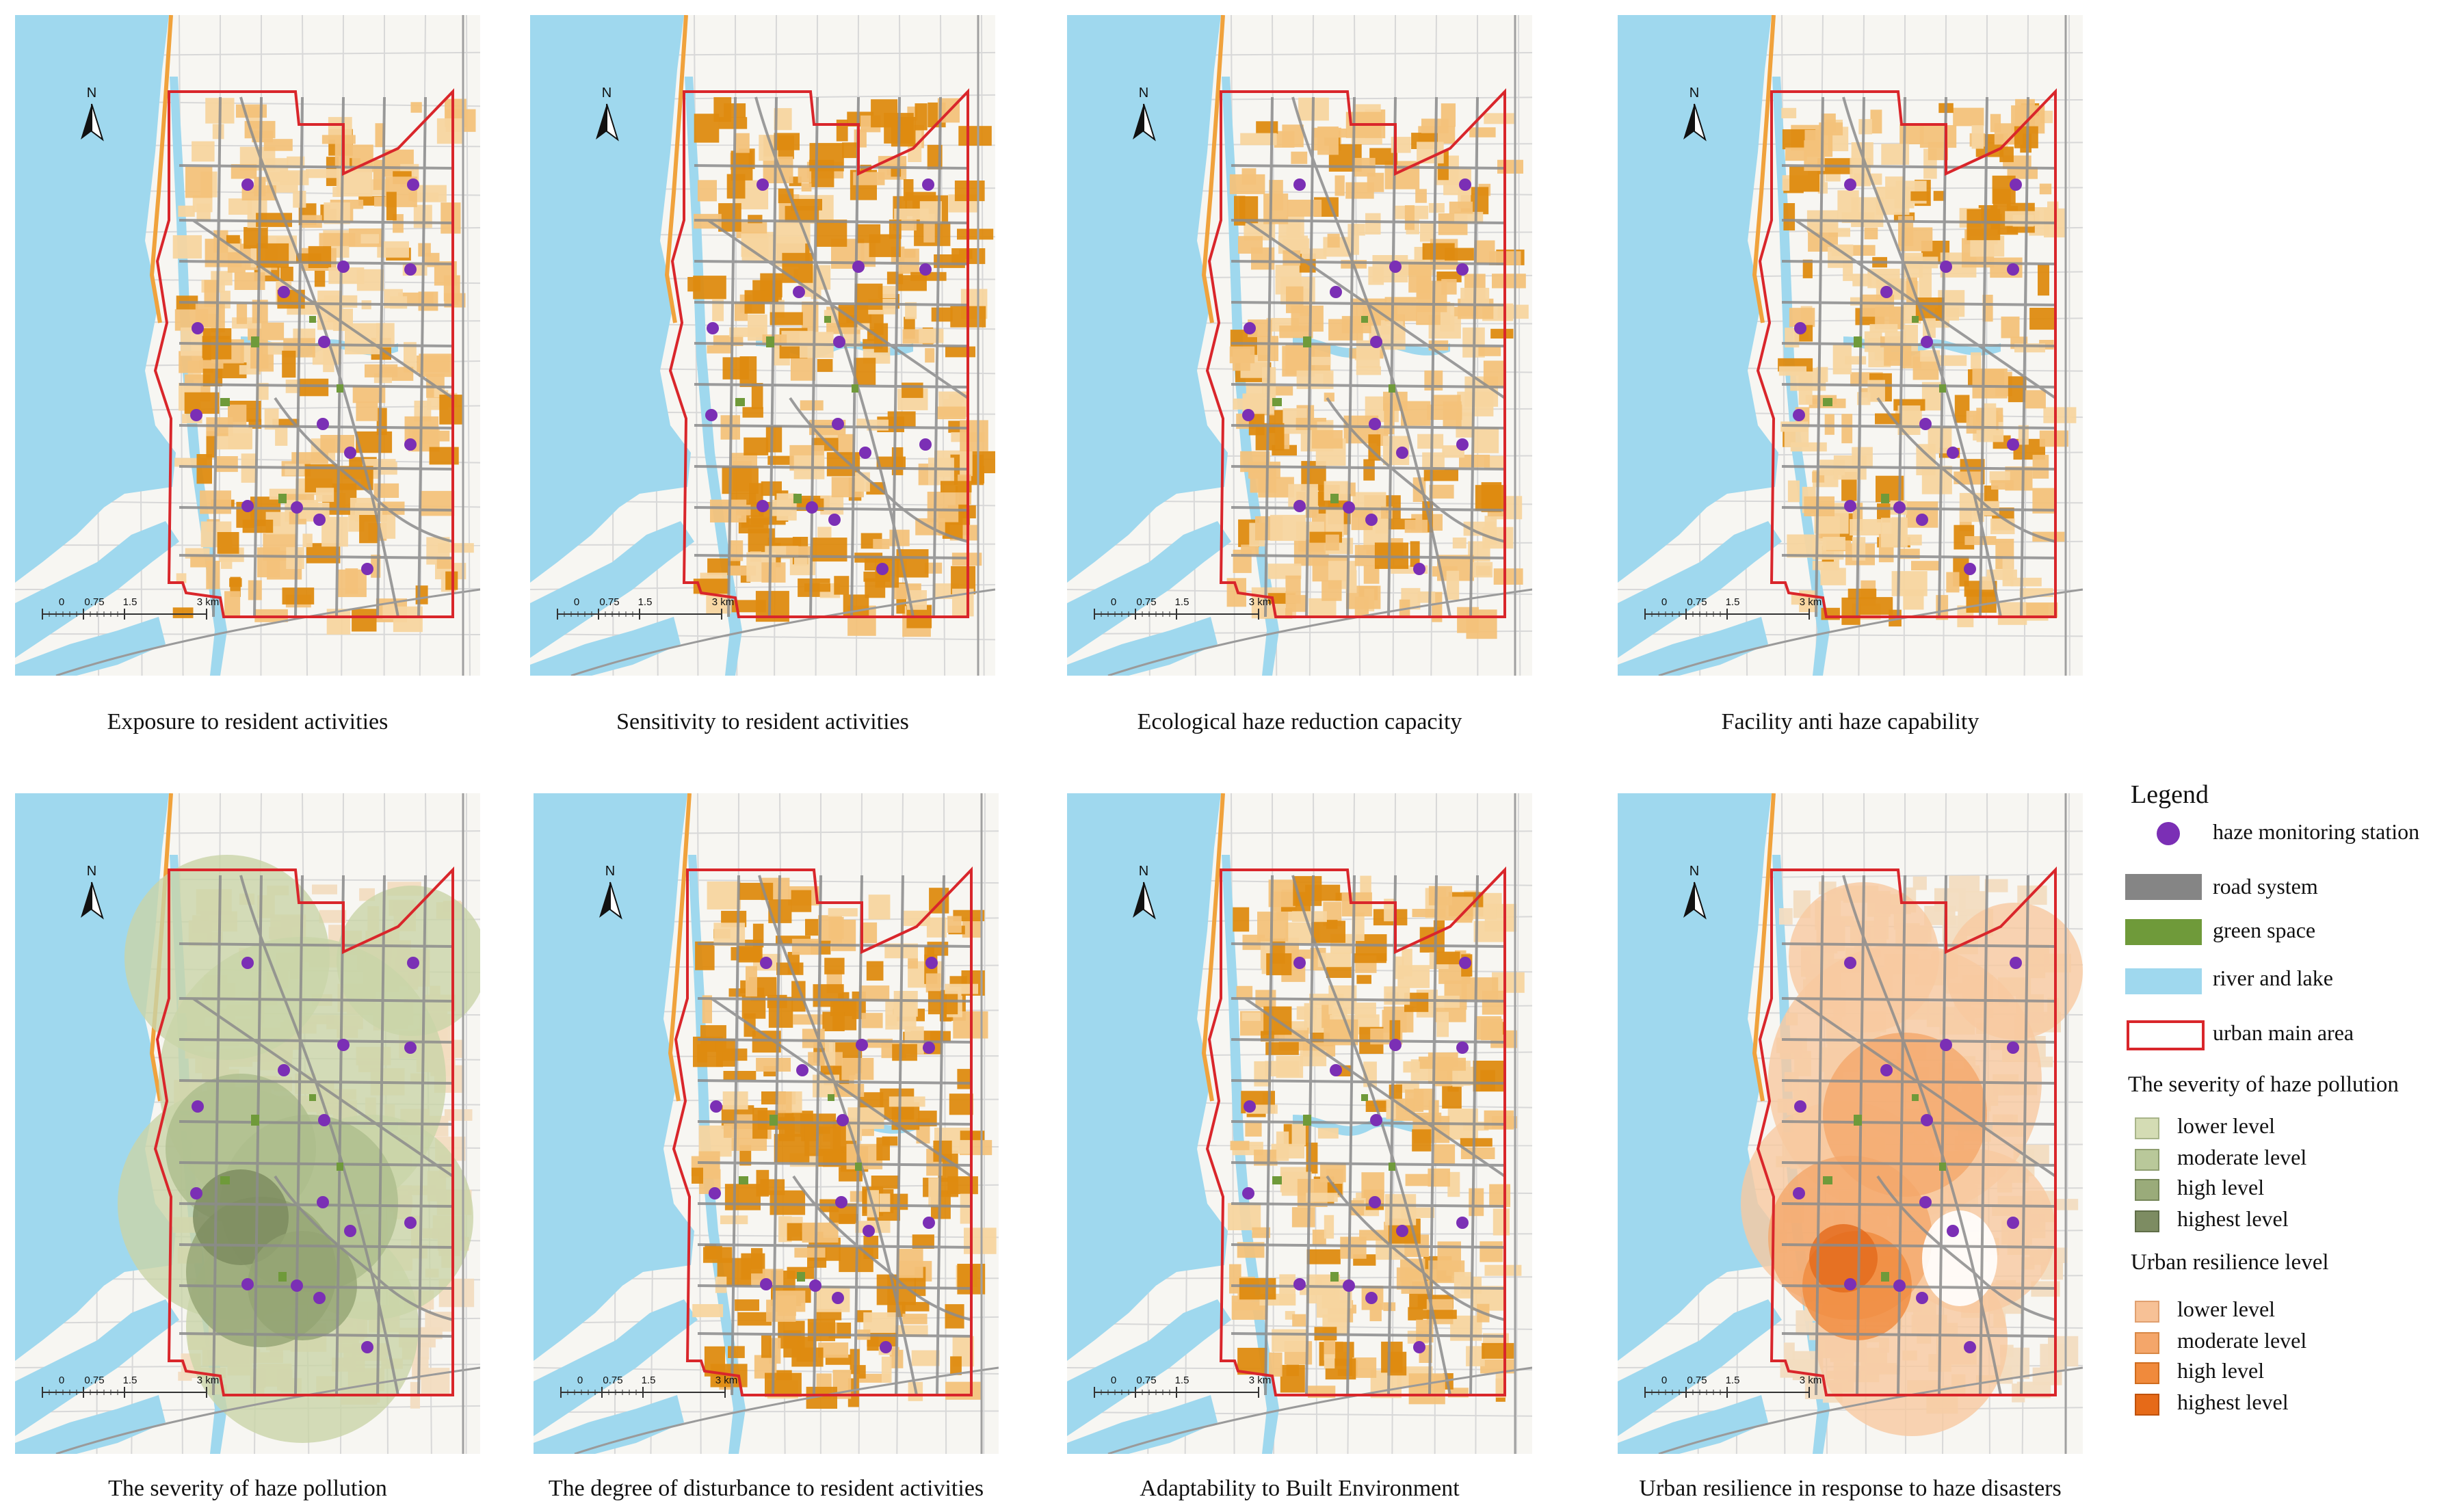 The image size is (2459, 1512). What do you see at coordinates (2147, 1221) in the screenshot?
I see `legend-severity-highest-swatch` at bounding box center [2147, 1221].